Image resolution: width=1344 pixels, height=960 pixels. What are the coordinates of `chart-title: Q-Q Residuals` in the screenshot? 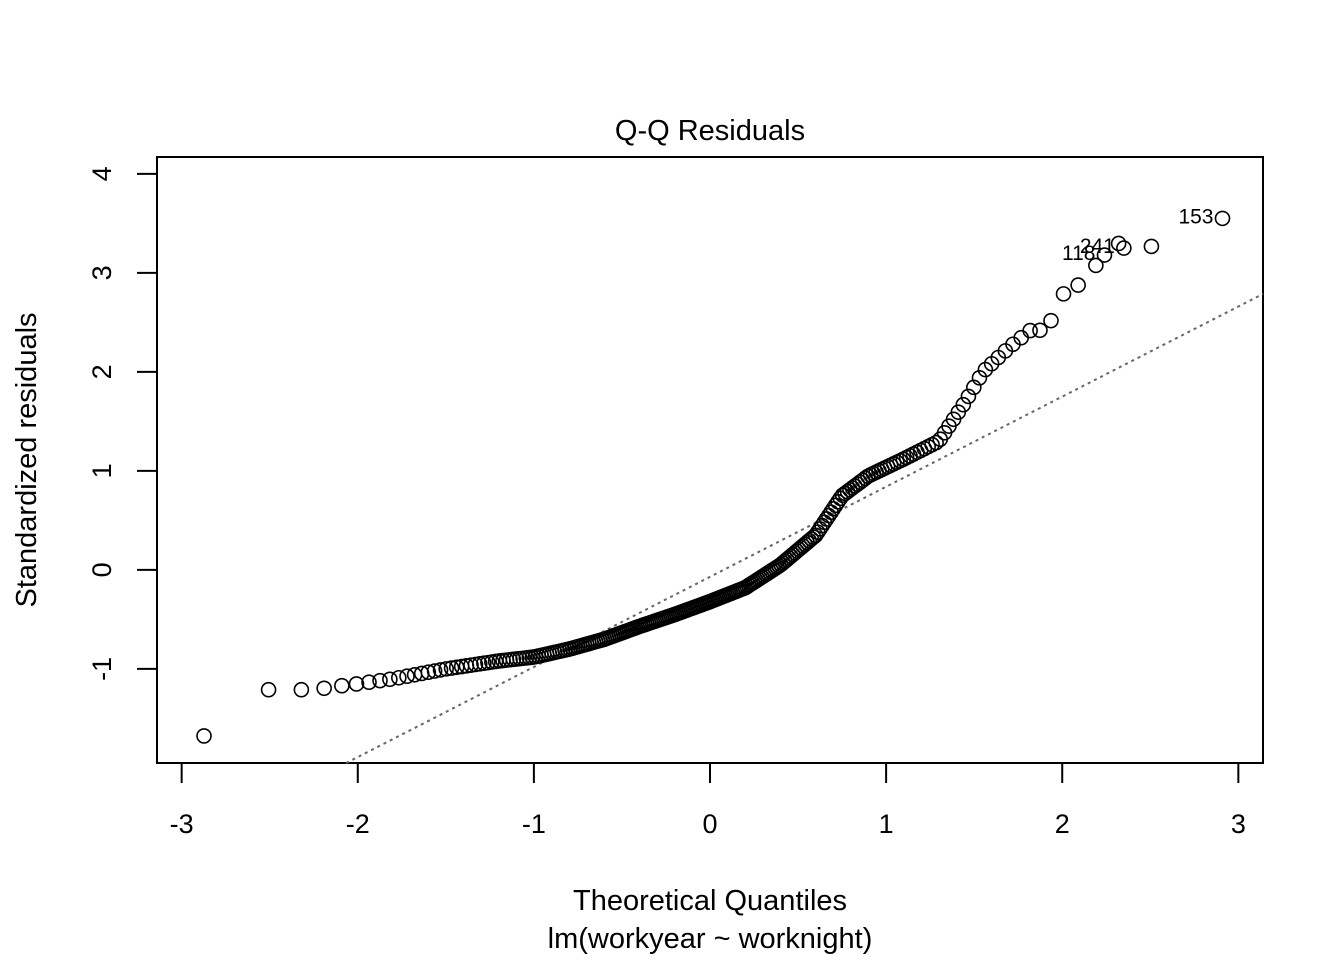 It's located at (710, 131).